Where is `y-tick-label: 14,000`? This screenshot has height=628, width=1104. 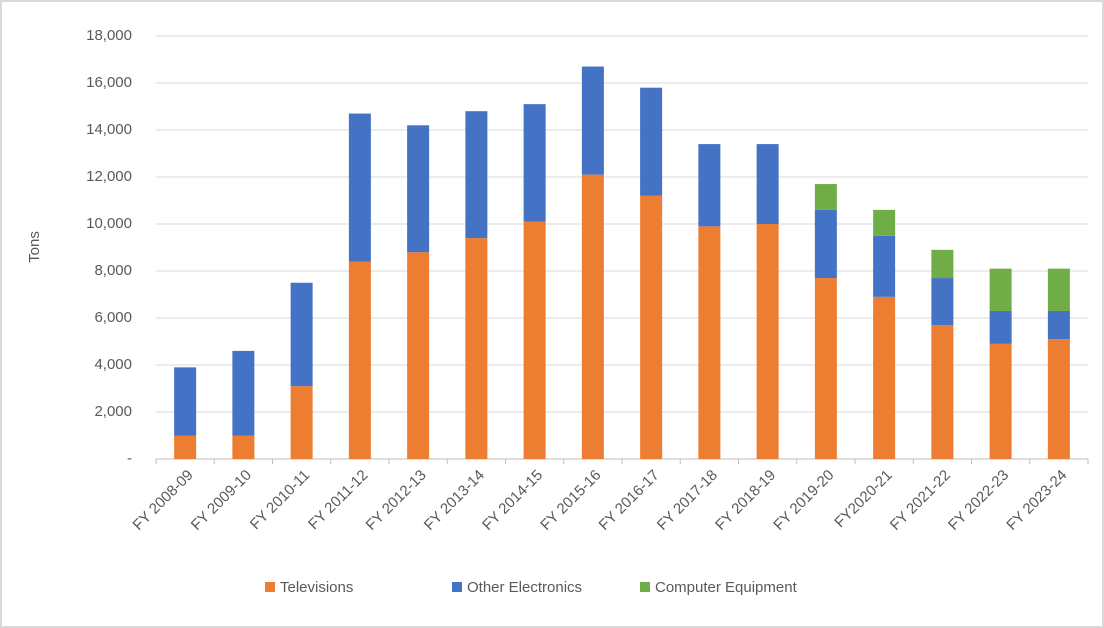
y-tick-label: 14,000 is located at coordinates (109, 129).